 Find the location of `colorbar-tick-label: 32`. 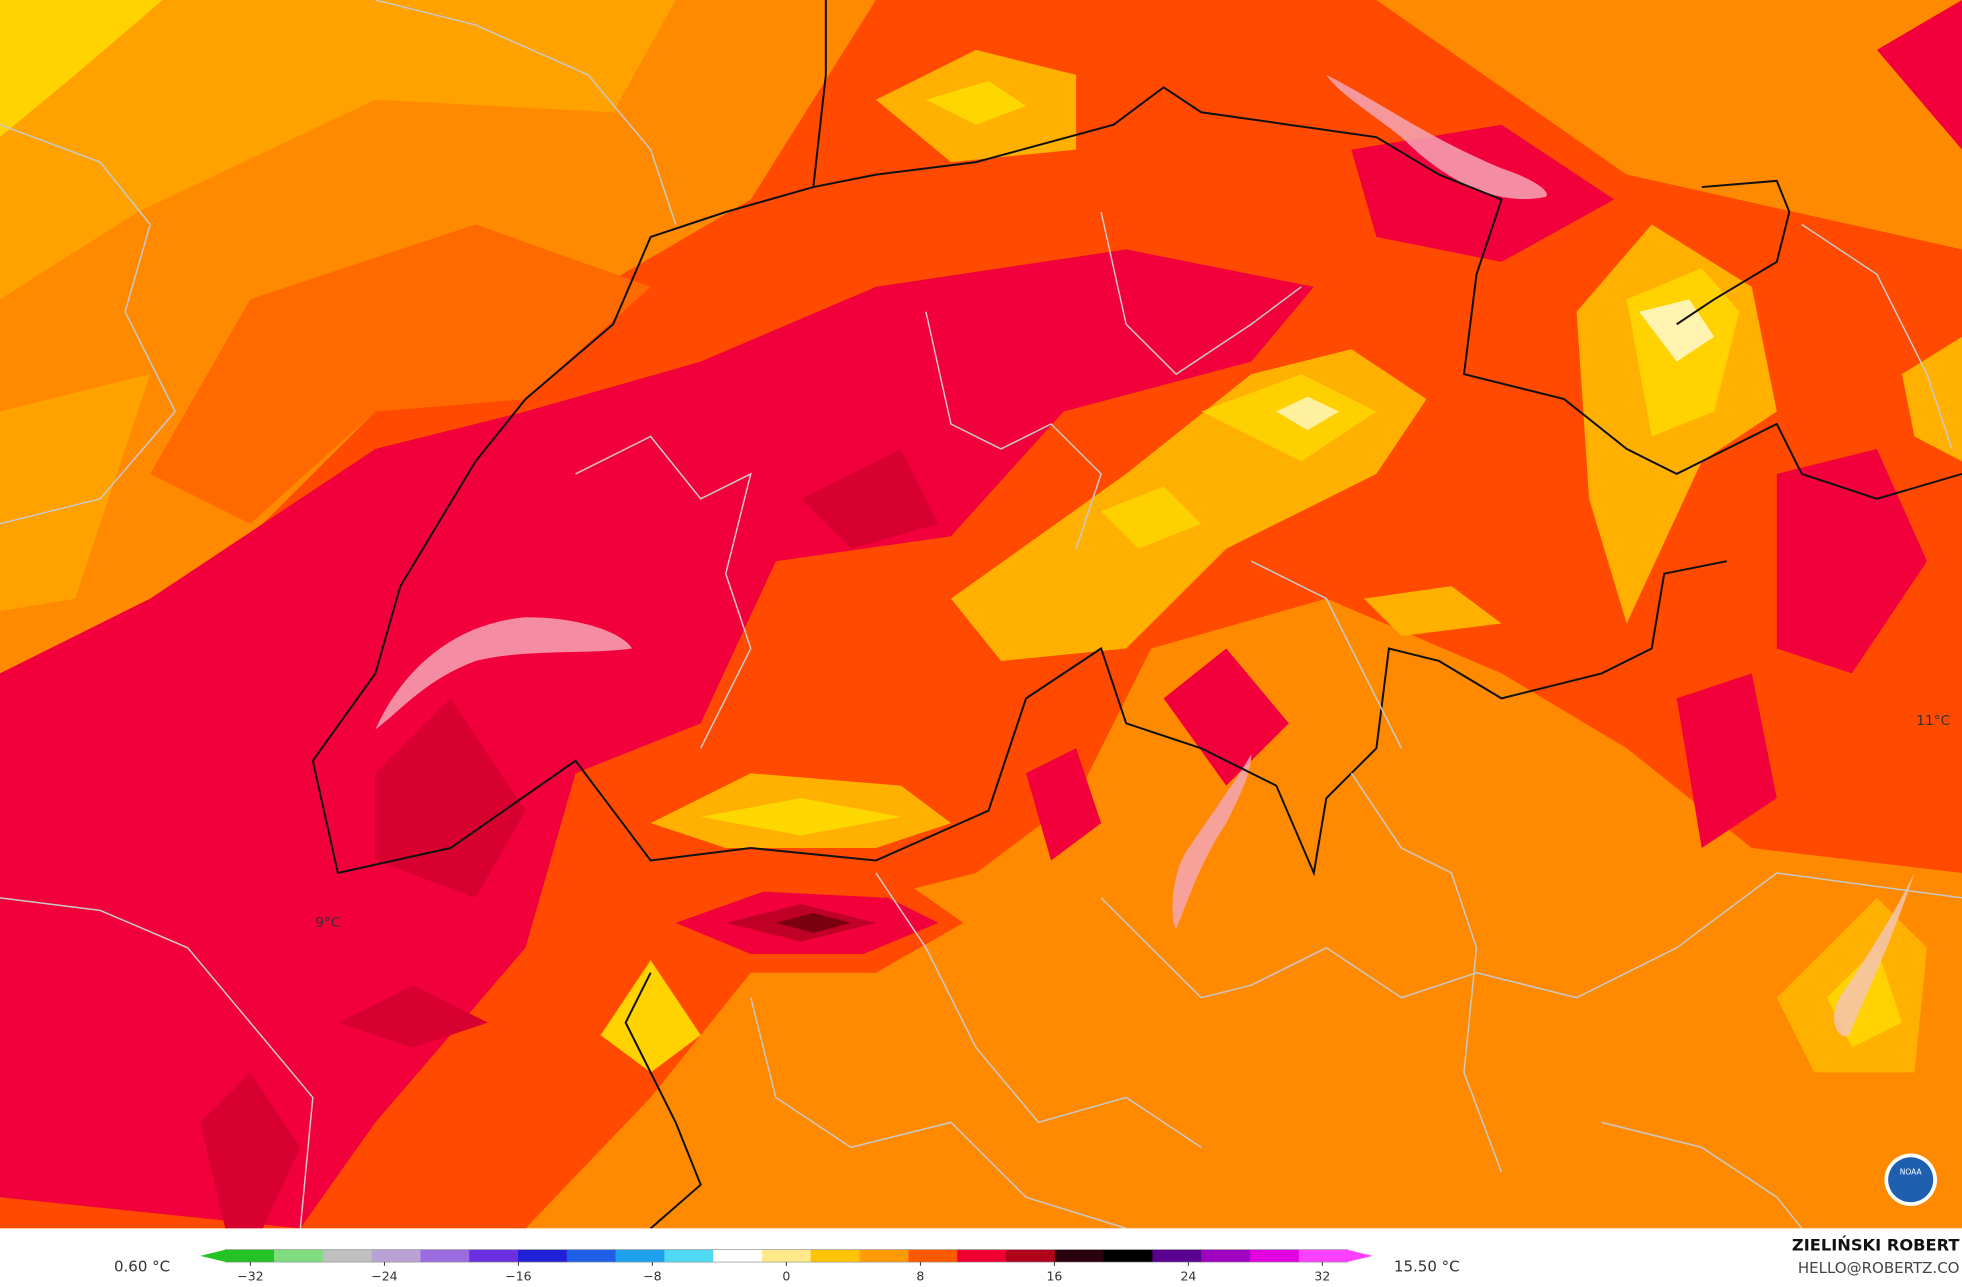

colorbar-tick-label: 32 is located at coordinates (1322, 1276).